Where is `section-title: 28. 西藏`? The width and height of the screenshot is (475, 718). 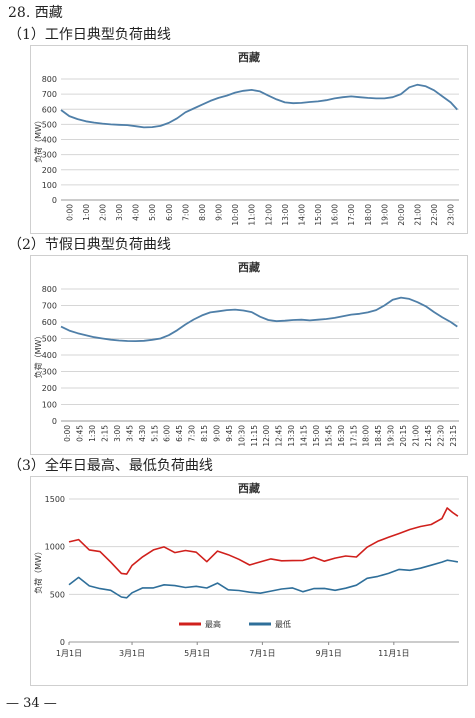
section-title: 28. 西藏 is located at coordinates (35, 13).